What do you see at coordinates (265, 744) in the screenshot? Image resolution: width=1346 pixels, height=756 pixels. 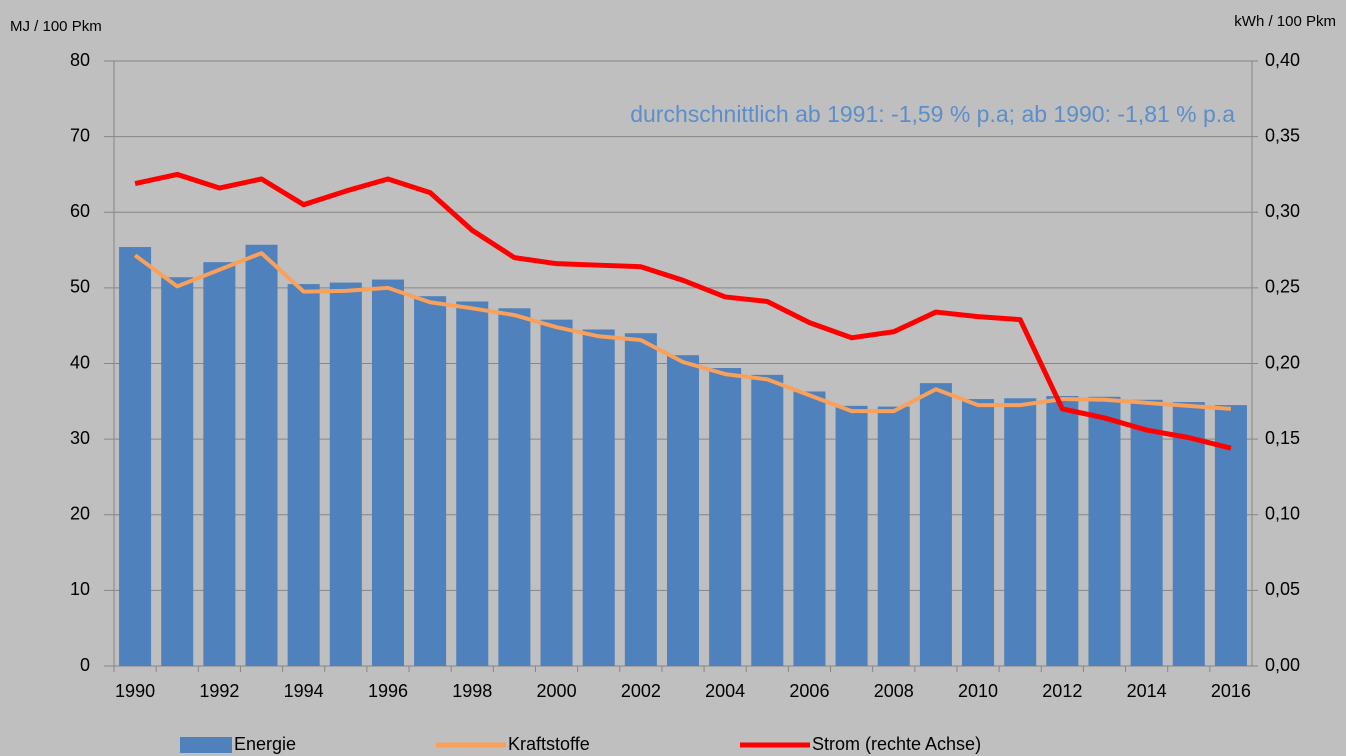 I see `legend-label: Energie` at bounding box center [265, 744].